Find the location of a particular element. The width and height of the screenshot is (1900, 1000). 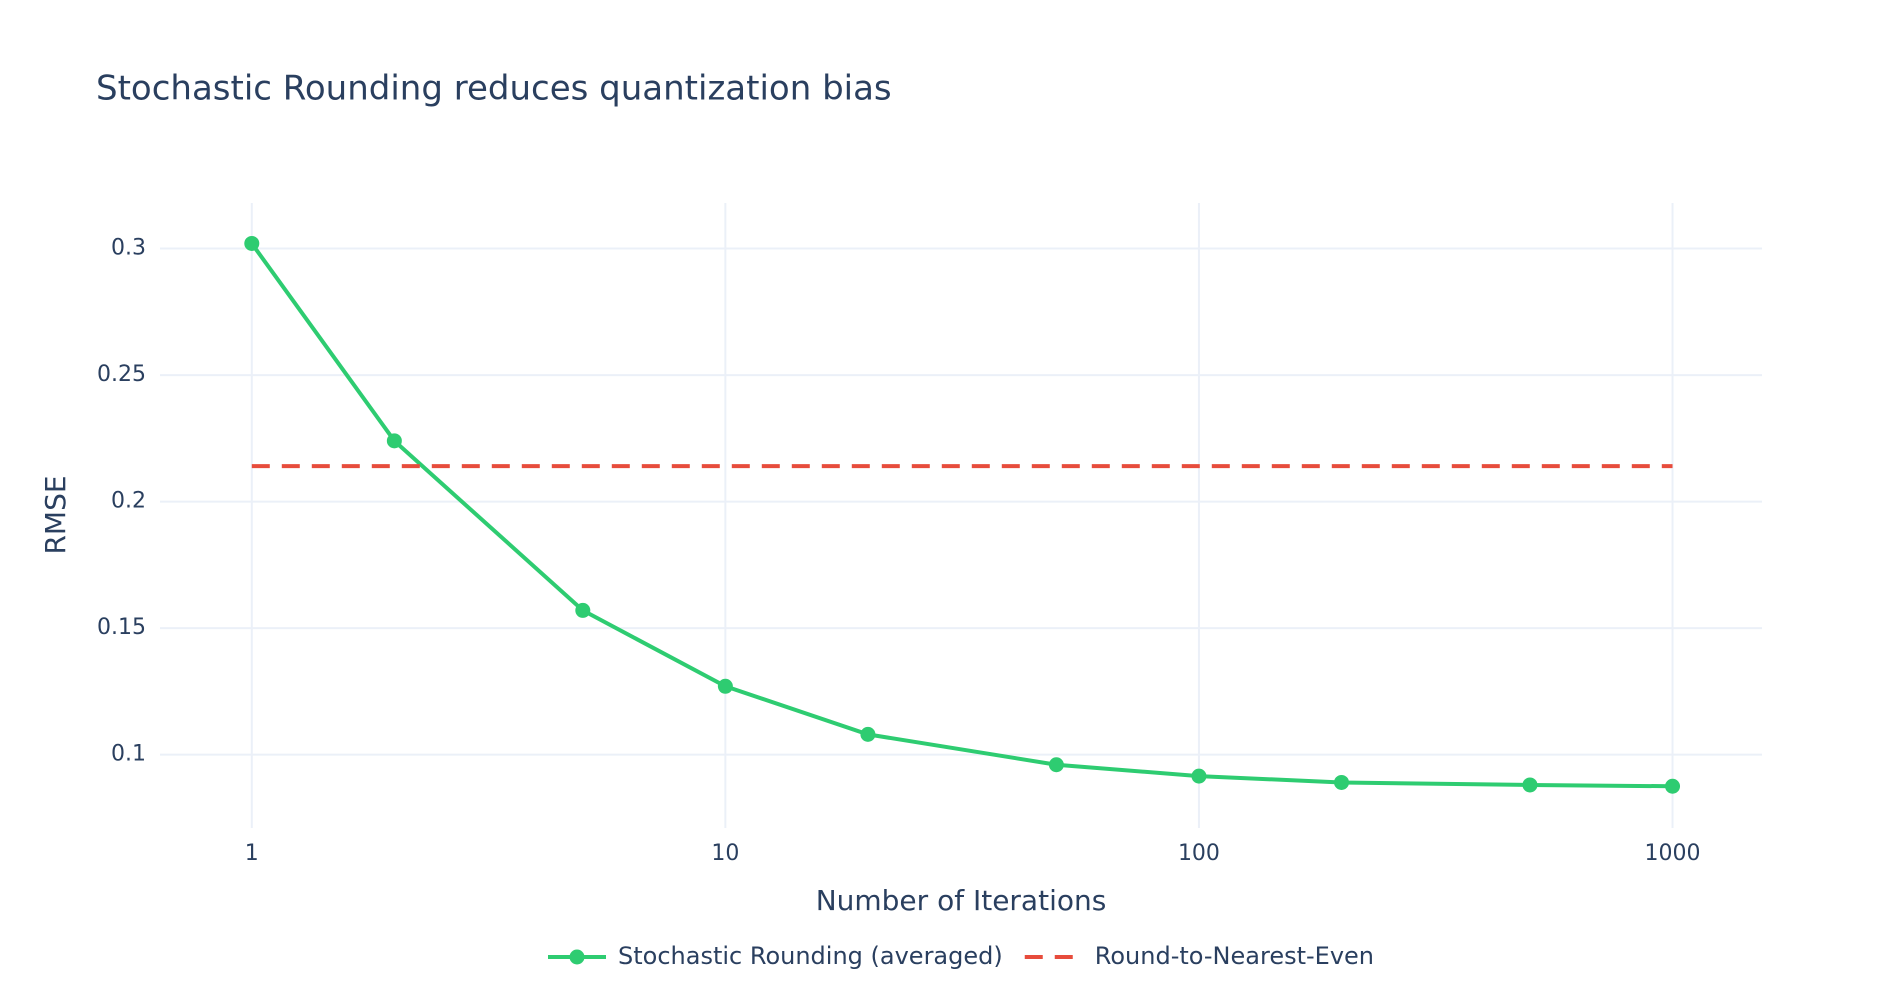

y-tick-label: 0.25 is located at coordinates (121, 374).